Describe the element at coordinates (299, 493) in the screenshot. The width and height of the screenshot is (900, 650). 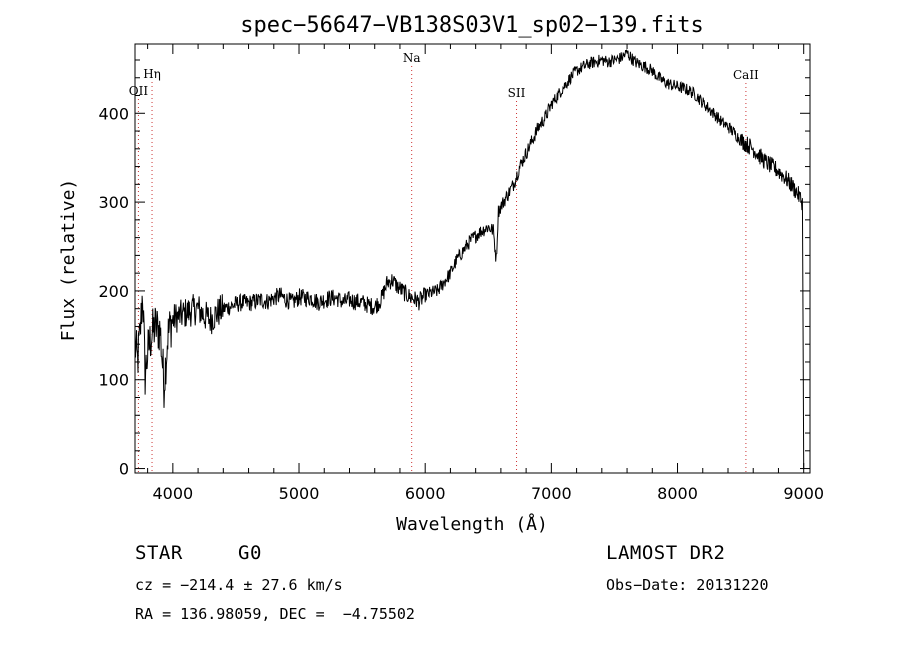
I see `x-tick-label: 5000` at that location.